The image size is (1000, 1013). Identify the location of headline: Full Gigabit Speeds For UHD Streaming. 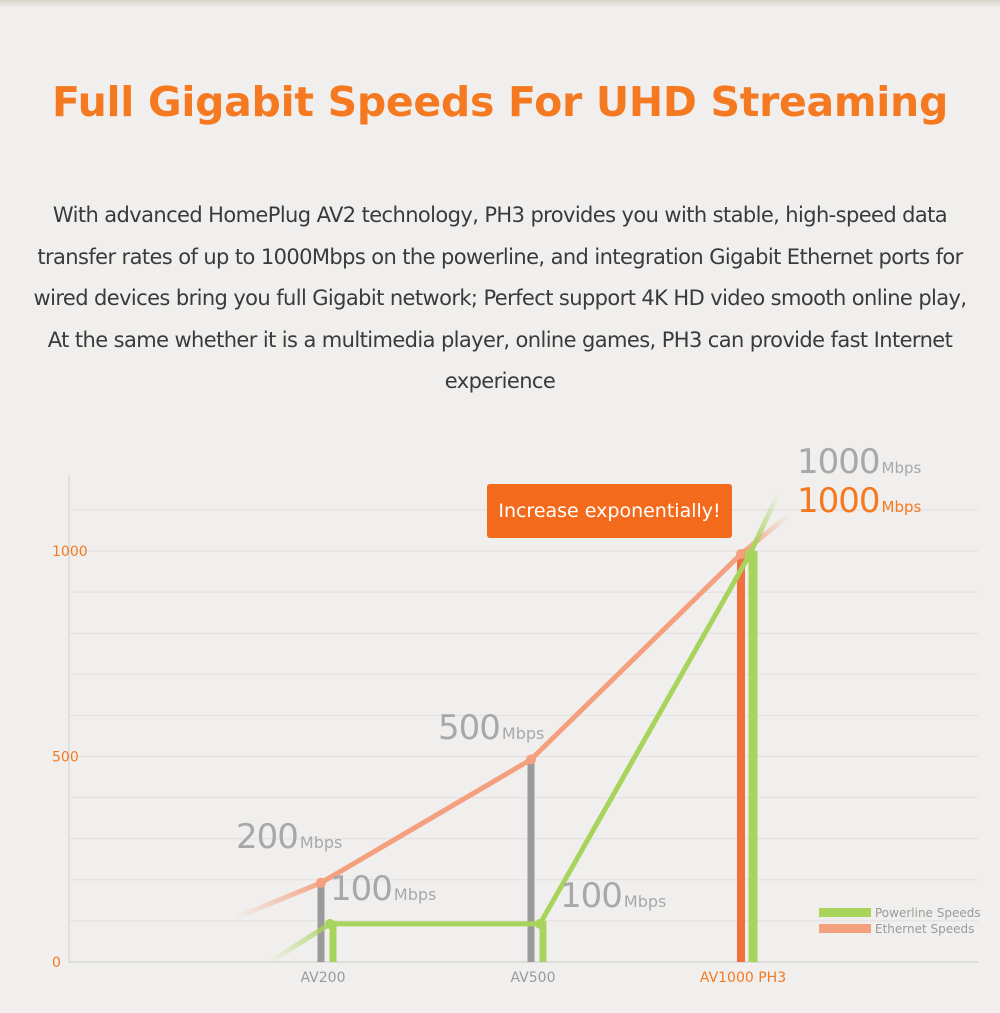
(499, 102).